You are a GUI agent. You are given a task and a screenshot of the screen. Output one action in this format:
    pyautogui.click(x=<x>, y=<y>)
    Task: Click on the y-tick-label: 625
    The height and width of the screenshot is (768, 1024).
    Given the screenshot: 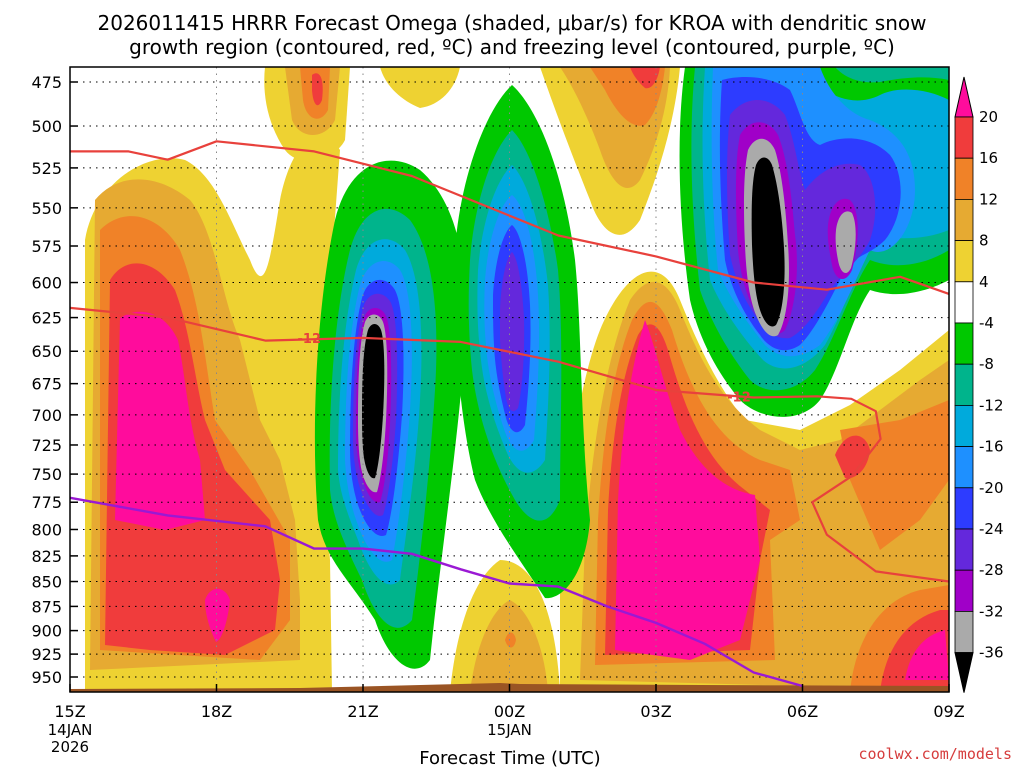 What is the action you would take?
    pyautogui.click(x=46, y=318)
    